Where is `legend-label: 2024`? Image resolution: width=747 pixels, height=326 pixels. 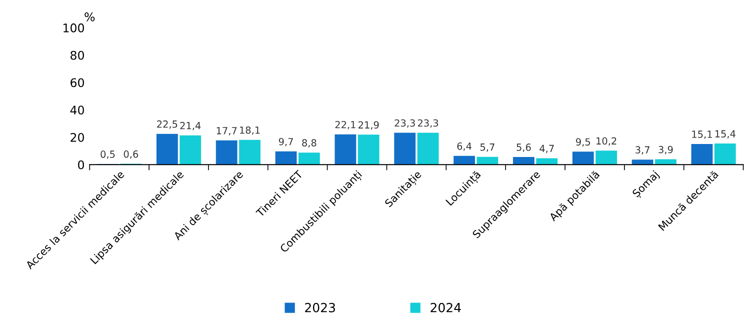 legend-label: 2024 is located at coordinates (445, 307).